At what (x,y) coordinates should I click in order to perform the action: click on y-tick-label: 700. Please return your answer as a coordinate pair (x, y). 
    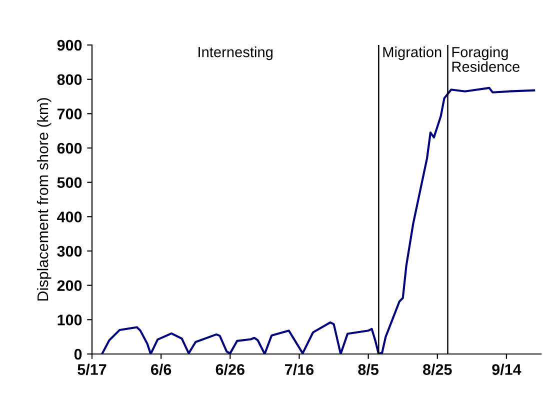
    Looking at the image, I should click on (69, 114).